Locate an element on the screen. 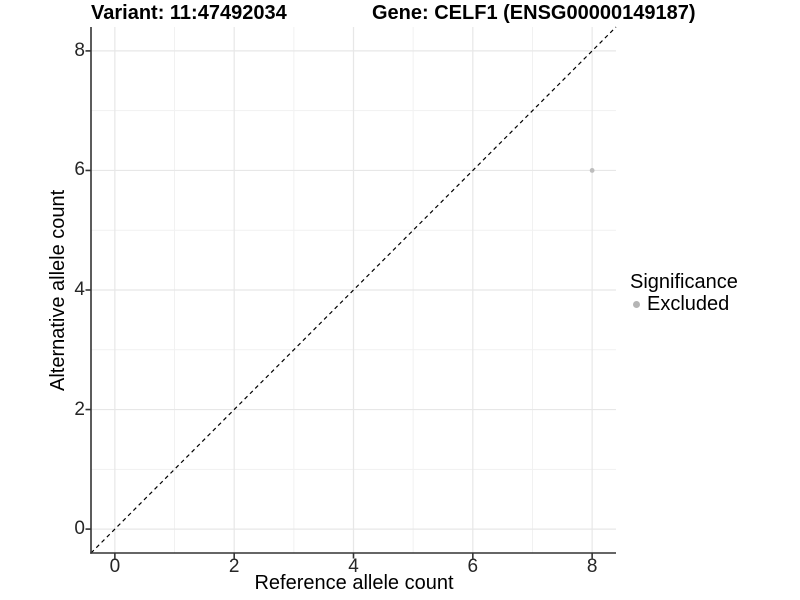  y-tick-label: 2 is located at coordinates (79, 409).